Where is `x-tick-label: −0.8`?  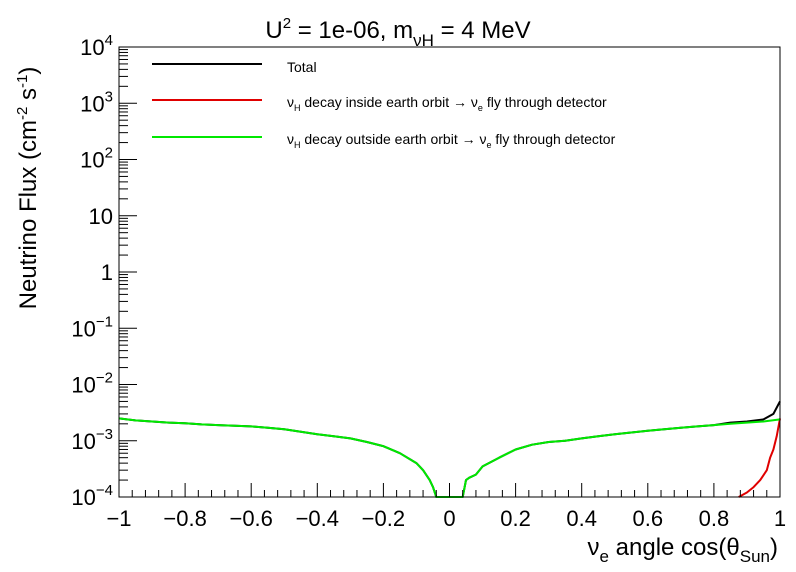 x-tick-label: −0.8 is located at coordinates (184, 518).